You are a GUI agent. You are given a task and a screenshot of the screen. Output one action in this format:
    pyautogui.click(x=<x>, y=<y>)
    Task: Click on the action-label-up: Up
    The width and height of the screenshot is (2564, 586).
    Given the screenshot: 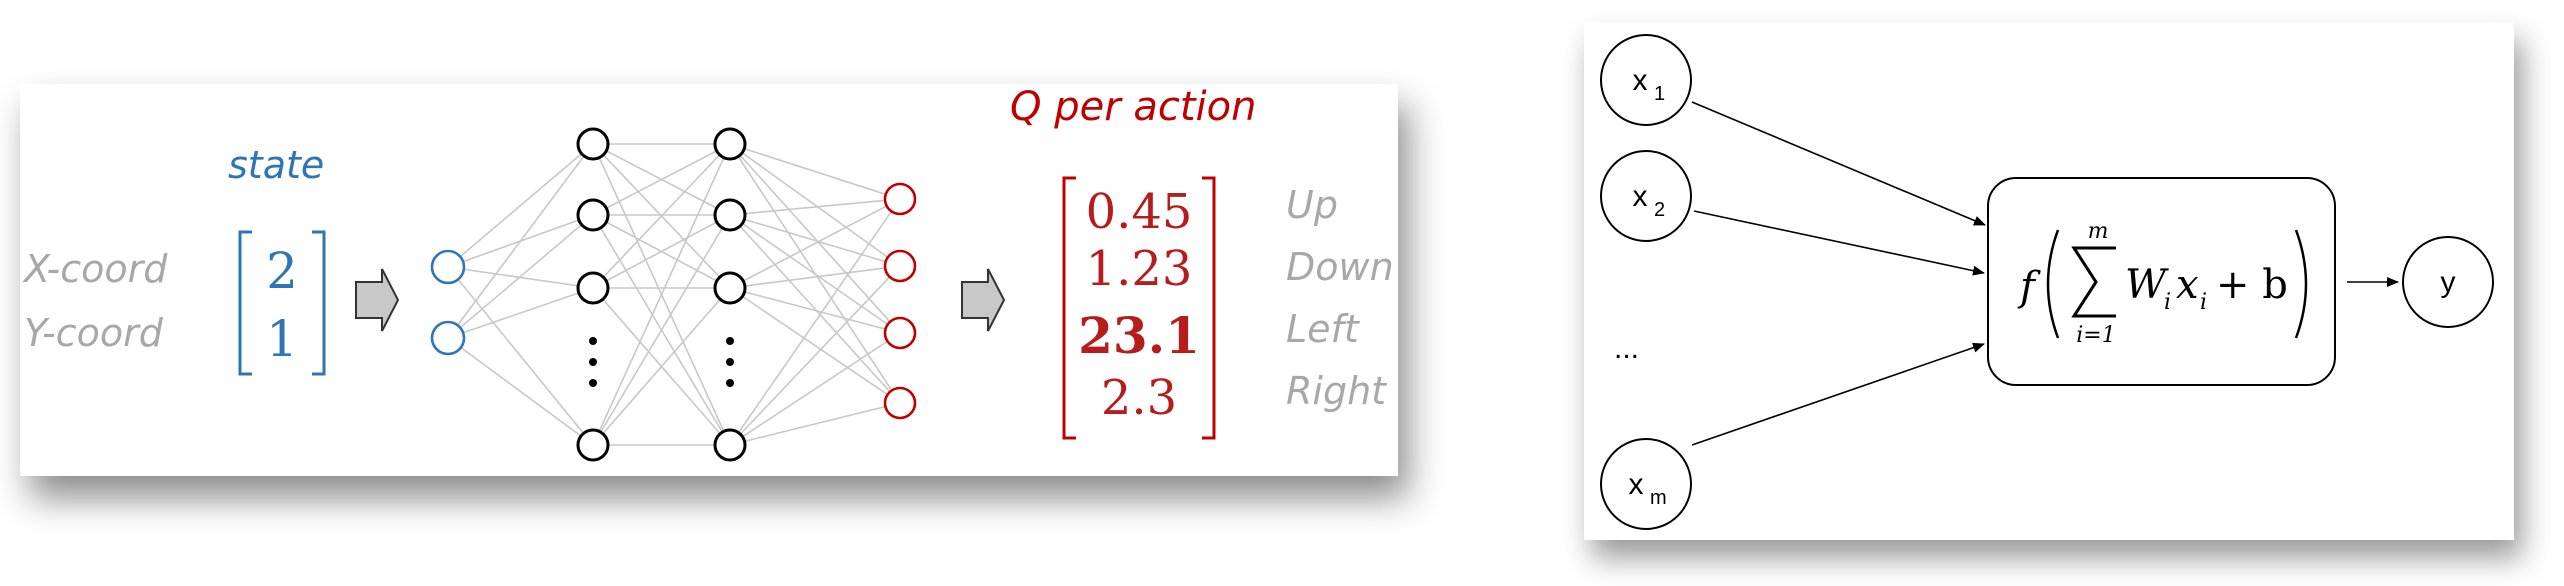 What is the action you would take?
    pyautogui.click(x=1312, y=205)
    